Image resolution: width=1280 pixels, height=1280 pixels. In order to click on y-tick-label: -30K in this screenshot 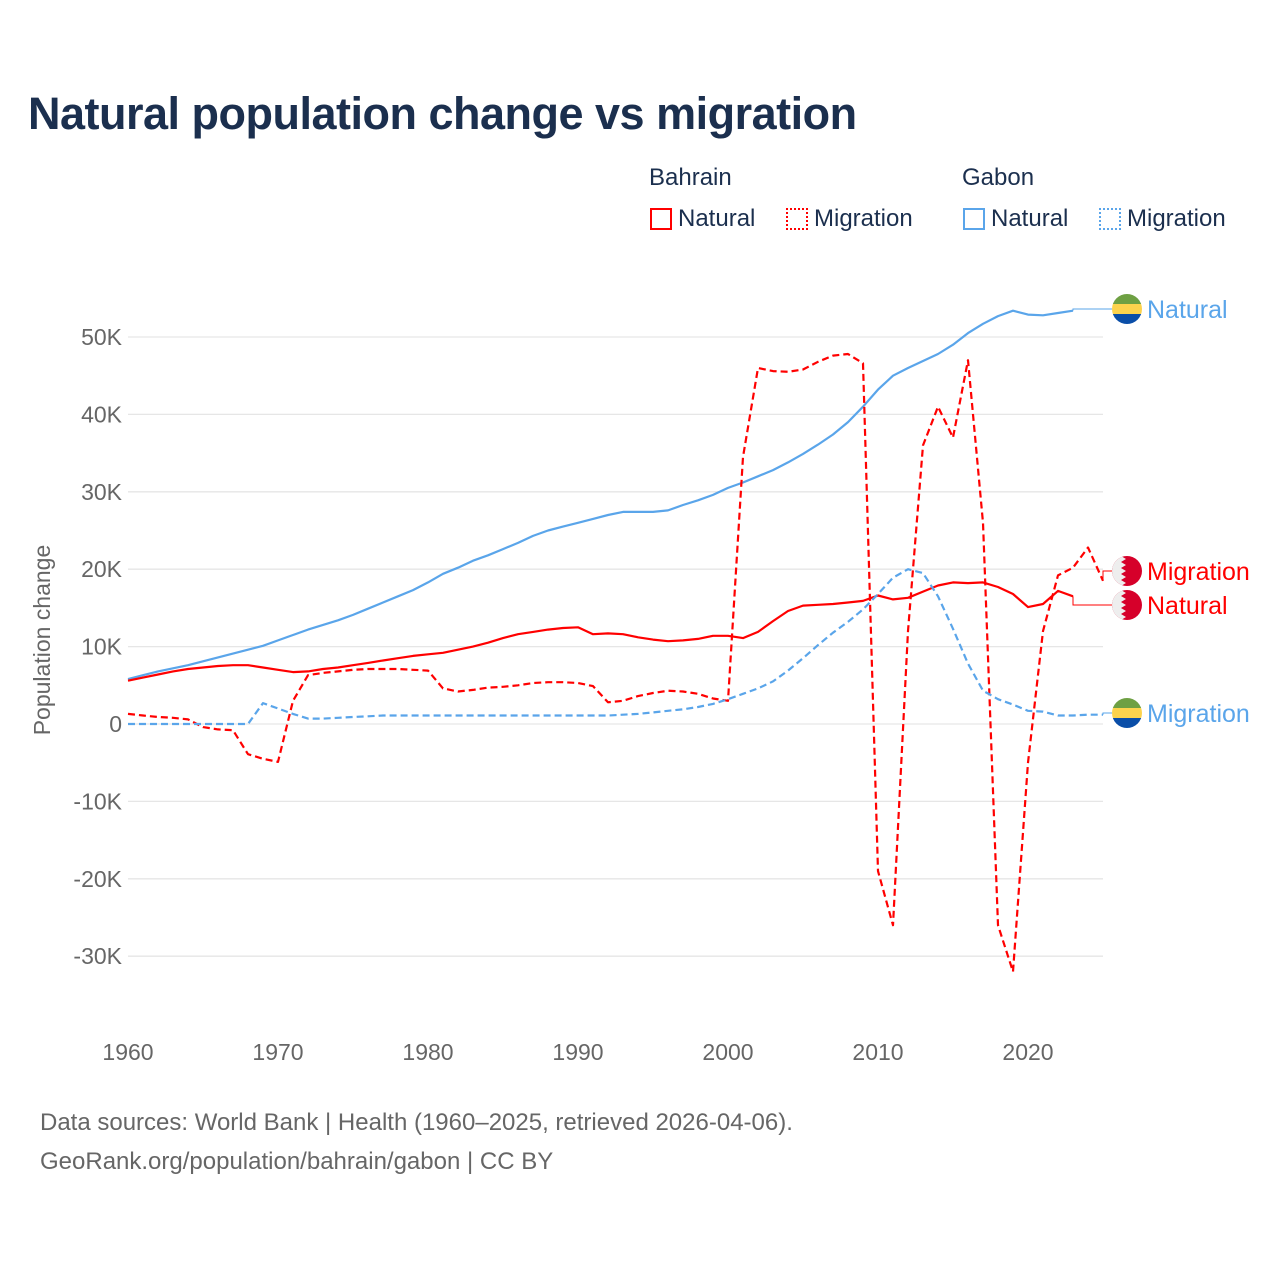, I will do `click(97, 956)`.